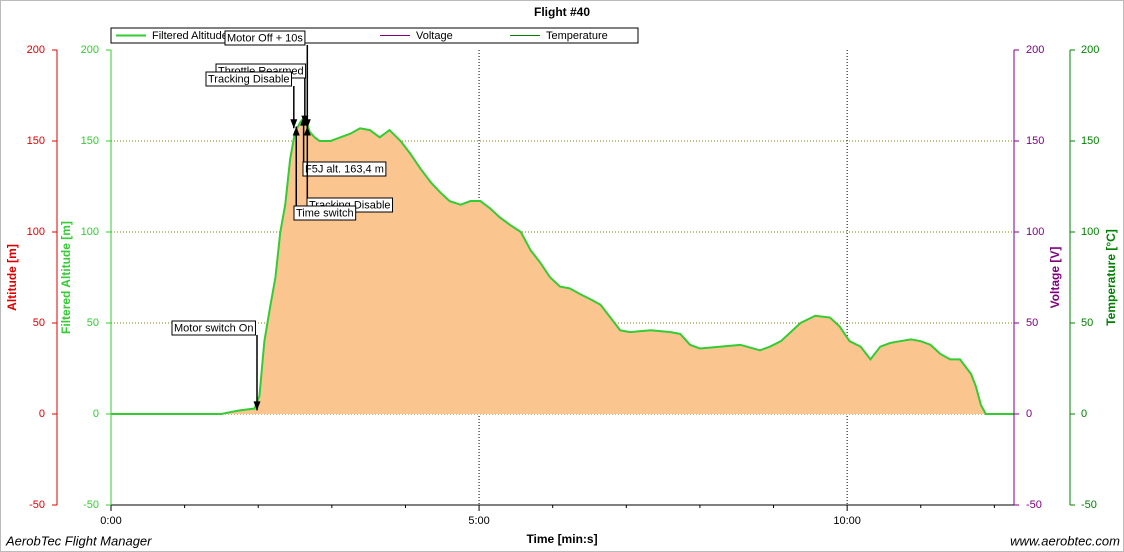 The height and width of the screenshot is (552, 1124). What do you see at coordinates (562, 12) in the screenshot?
I see `chart-title: Flight #40` at bounding box center [562, 12].